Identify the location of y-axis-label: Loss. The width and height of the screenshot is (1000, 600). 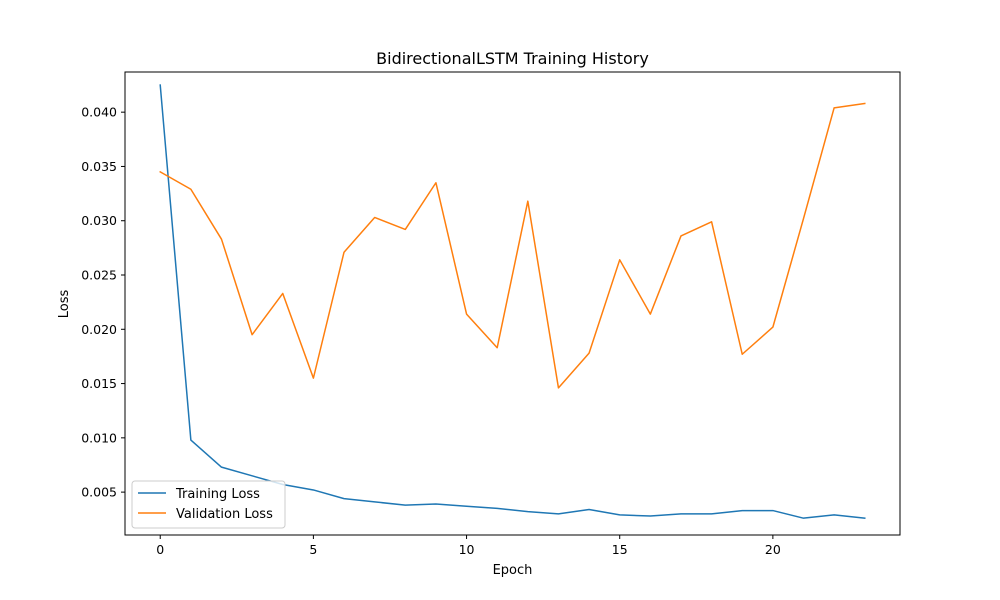
(64, 304).